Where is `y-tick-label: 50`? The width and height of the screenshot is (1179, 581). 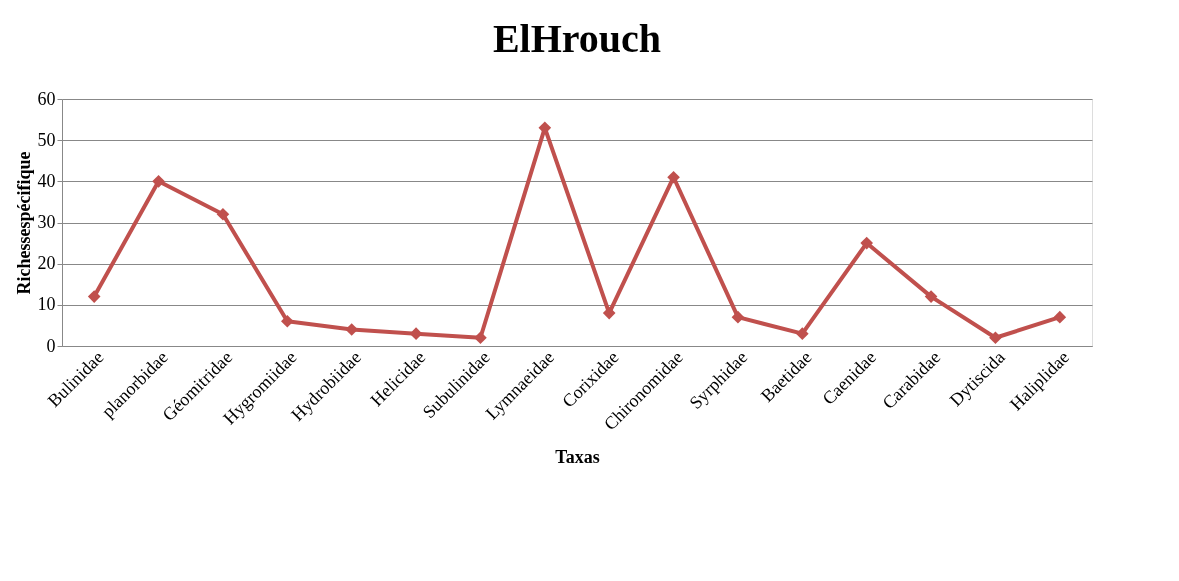 y-tick-label: 50 is located at coordinates (46, 139).